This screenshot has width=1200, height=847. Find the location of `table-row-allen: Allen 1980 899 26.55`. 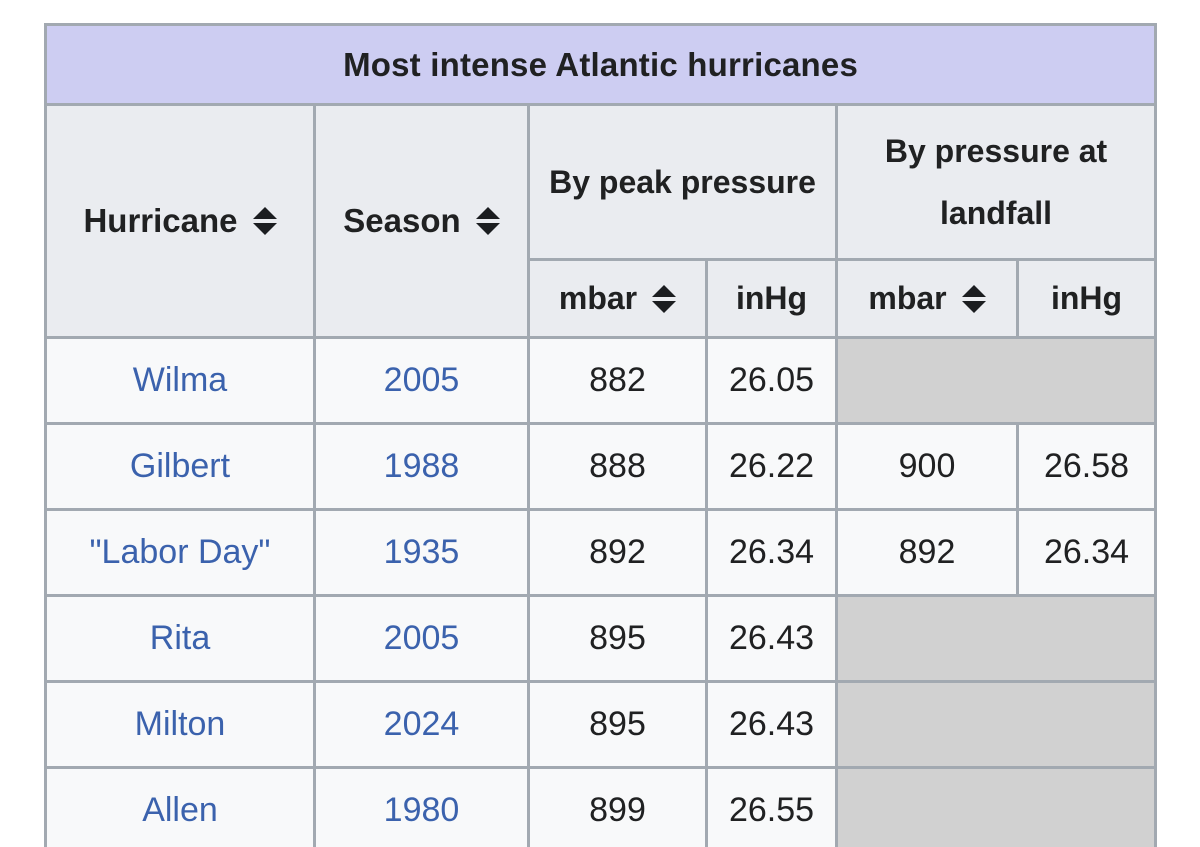

table-row-allen: Allen 1980 899 26.55 is located at coordinates (601, 806).